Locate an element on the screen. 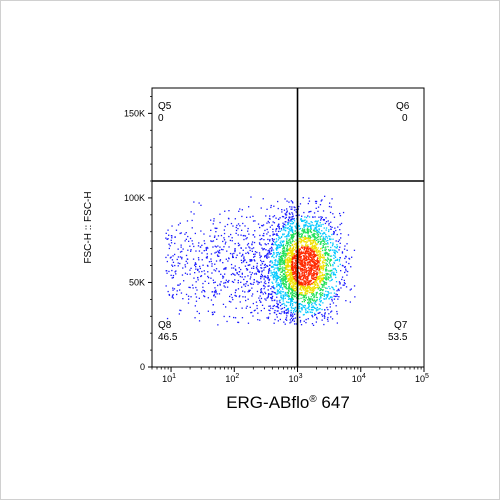 This screenshot has width=500, height=500. quadrant-name: Q5 is located at coordinates (165, 106).